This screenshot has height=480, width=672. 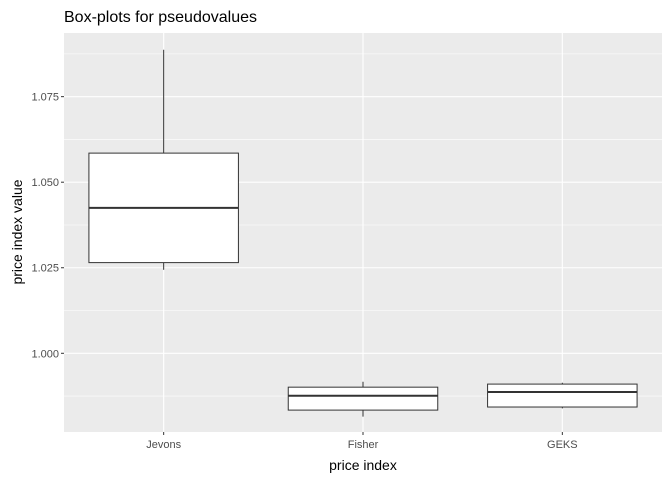 What do you see at coordinates (163, 159) in the screenshot?
I see `box-jevons` at bounding box center [163, 159].